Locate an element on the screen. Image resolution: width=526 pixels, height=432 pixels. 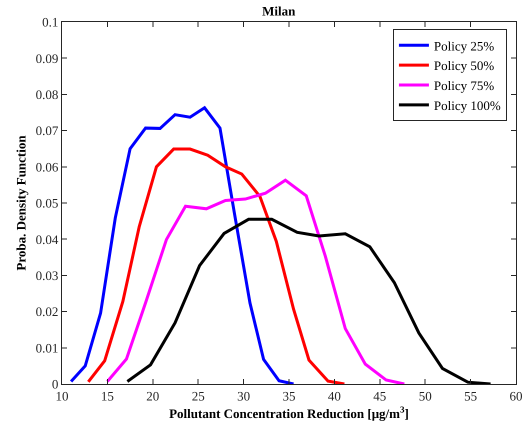
legend-label: Policy 50% is located at coordinates (464, 66).